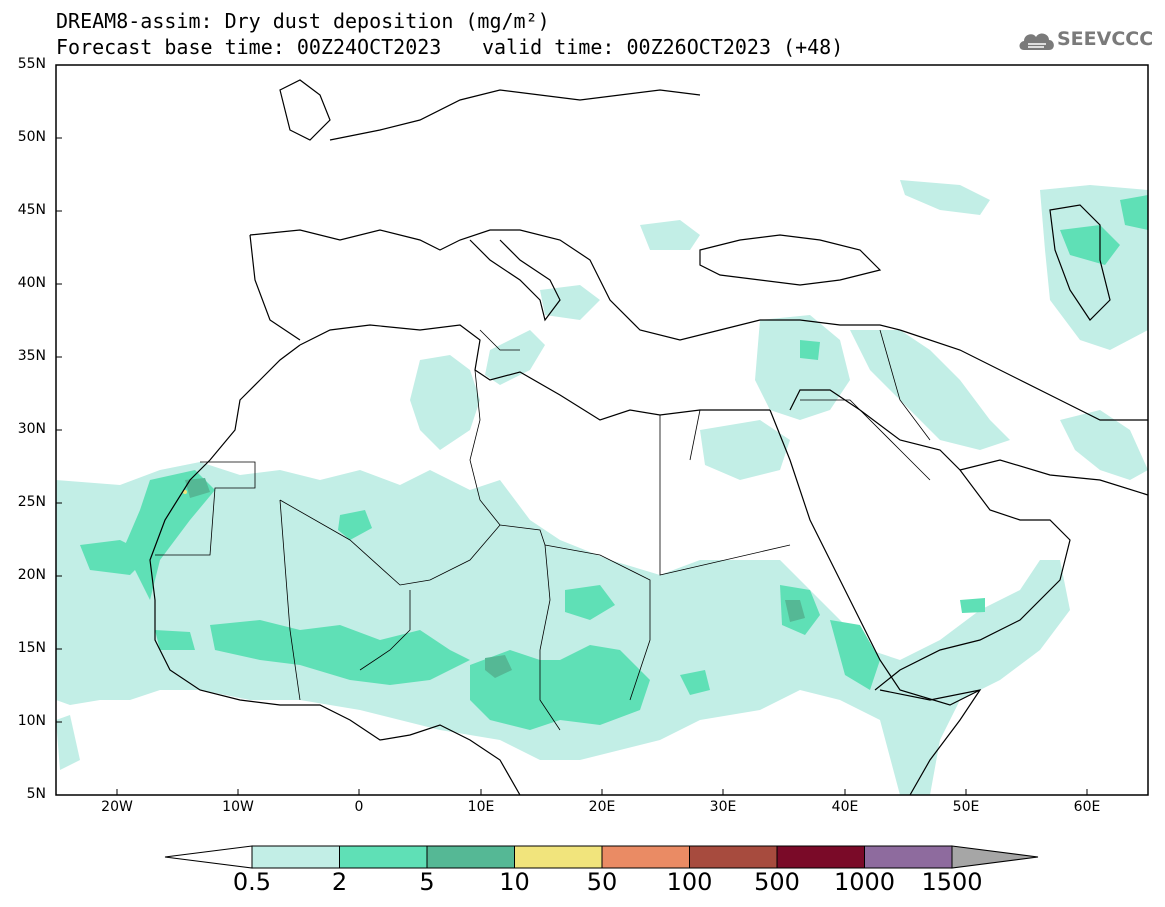 The image size is (1165, 907). Describe the element at coordinates (966, 807) in the screenshot. I see `lon-label: 50E` at that location.